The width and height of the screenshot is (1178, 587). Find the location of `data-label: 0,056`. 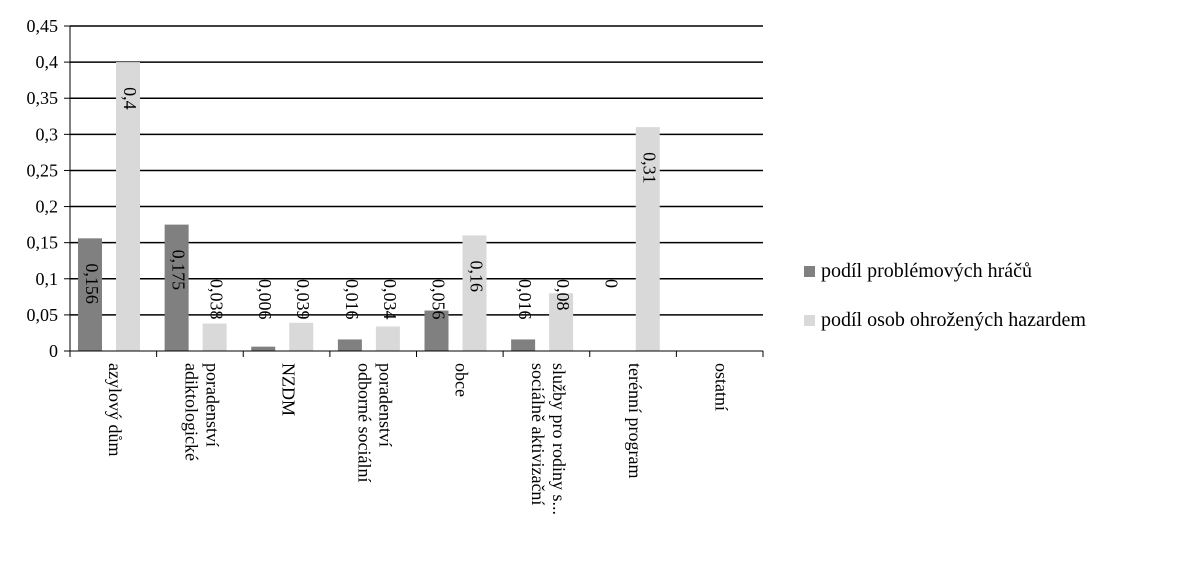

data-label: 0,056 is located at coordinates (438, 299).